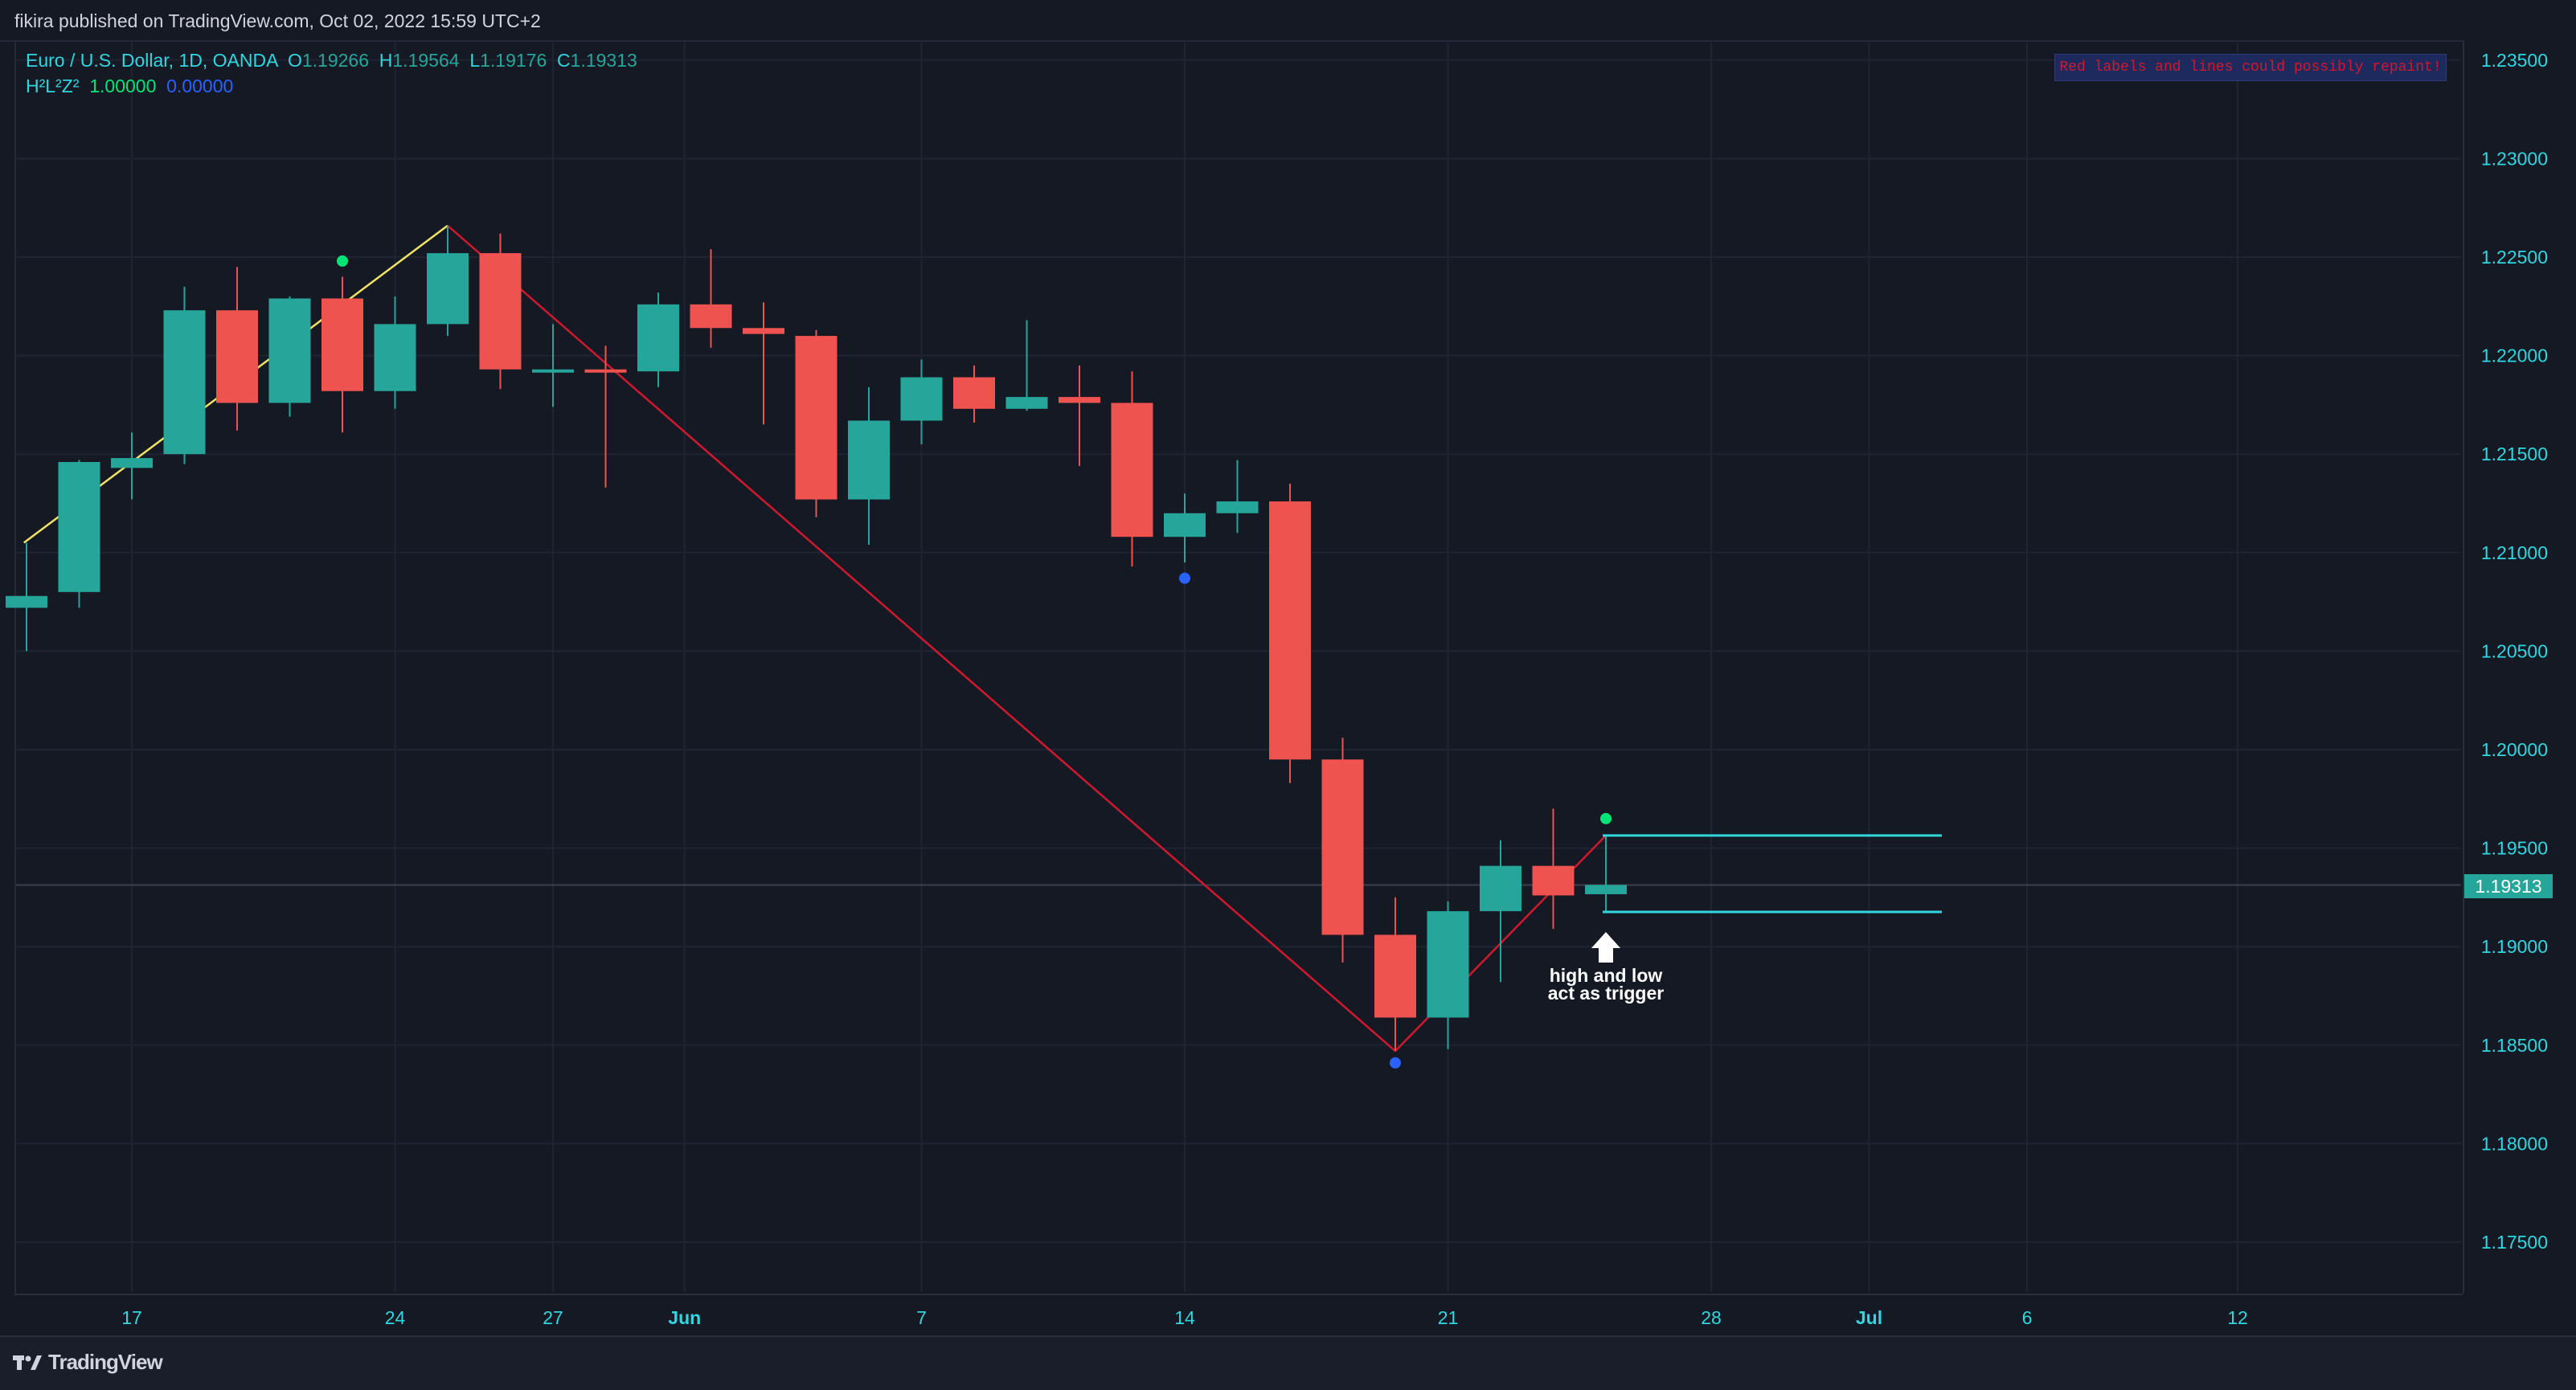  What do you see at coordinates (684, 1317) in the screenshot?
I see `x-tick-label: Jun` at bounding box center [684, 1317].